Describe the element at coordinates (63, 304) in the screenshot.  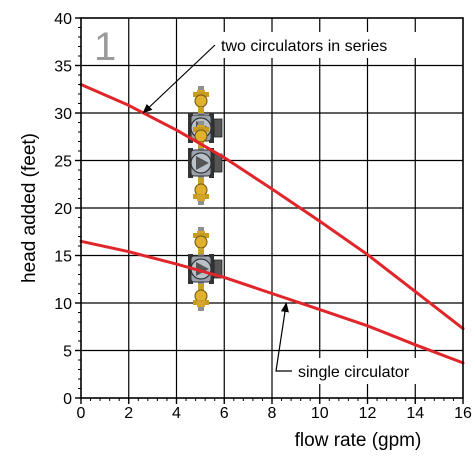
I see `y-tick-label: 10` at that location.